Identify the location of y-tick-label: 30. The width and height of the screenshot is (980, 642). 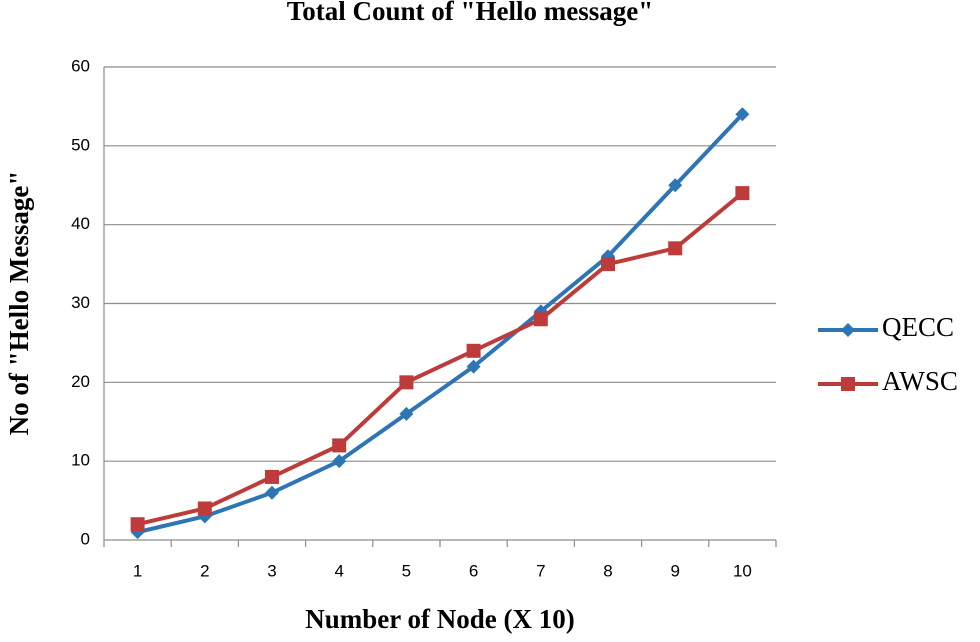
(80, 302).